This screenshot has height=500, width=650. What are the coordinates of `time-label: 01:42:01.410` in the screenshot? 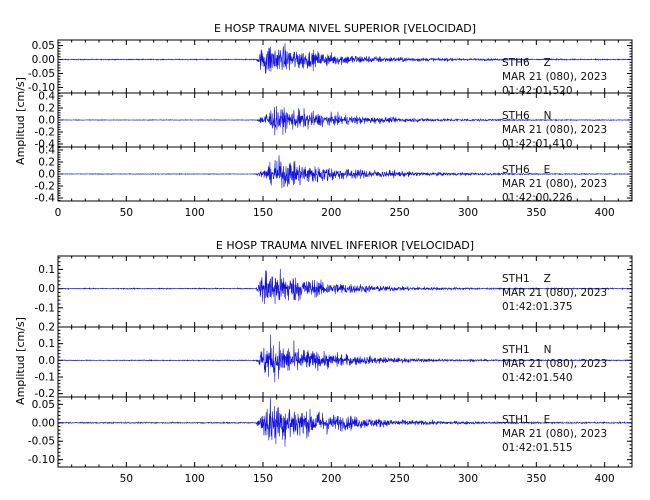 It's located at (537, 144).